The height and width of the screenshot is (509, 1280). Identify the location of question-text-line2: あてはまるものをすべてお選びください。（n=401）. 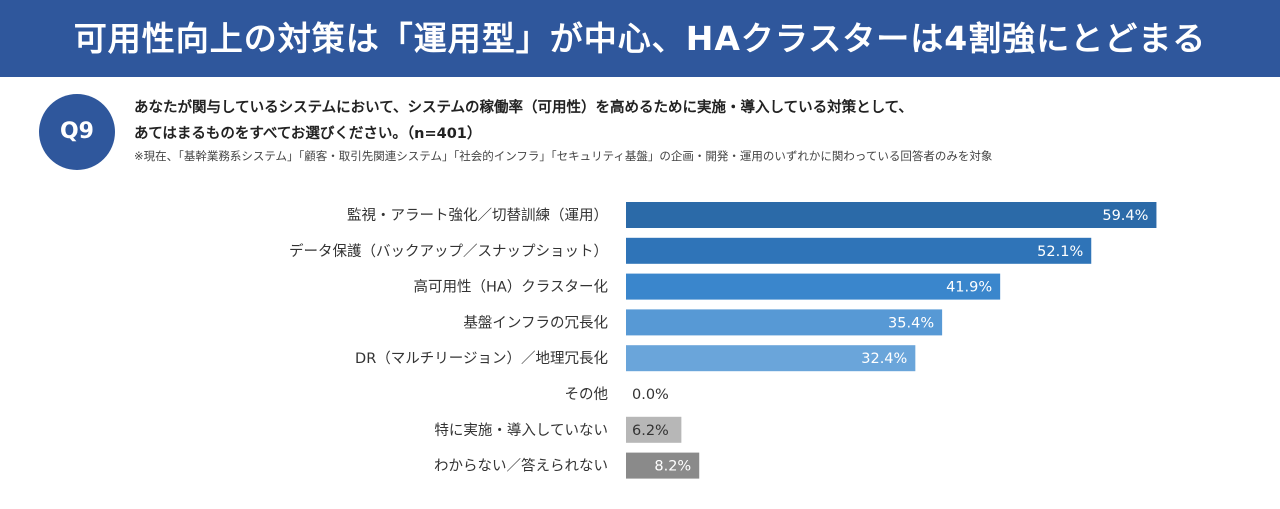
(308, 134).